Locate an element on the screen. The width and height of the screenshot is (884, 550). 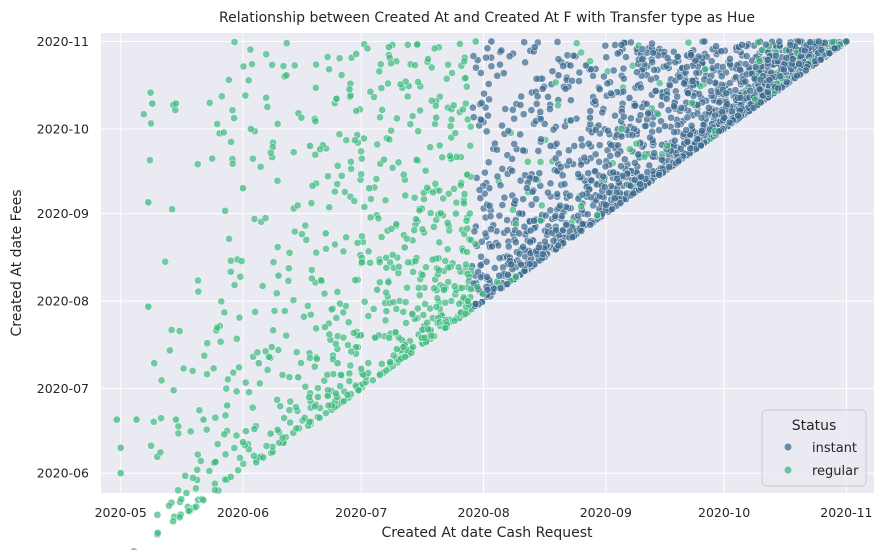
legend-label-instant: instant is located at coordinates (834, 448).